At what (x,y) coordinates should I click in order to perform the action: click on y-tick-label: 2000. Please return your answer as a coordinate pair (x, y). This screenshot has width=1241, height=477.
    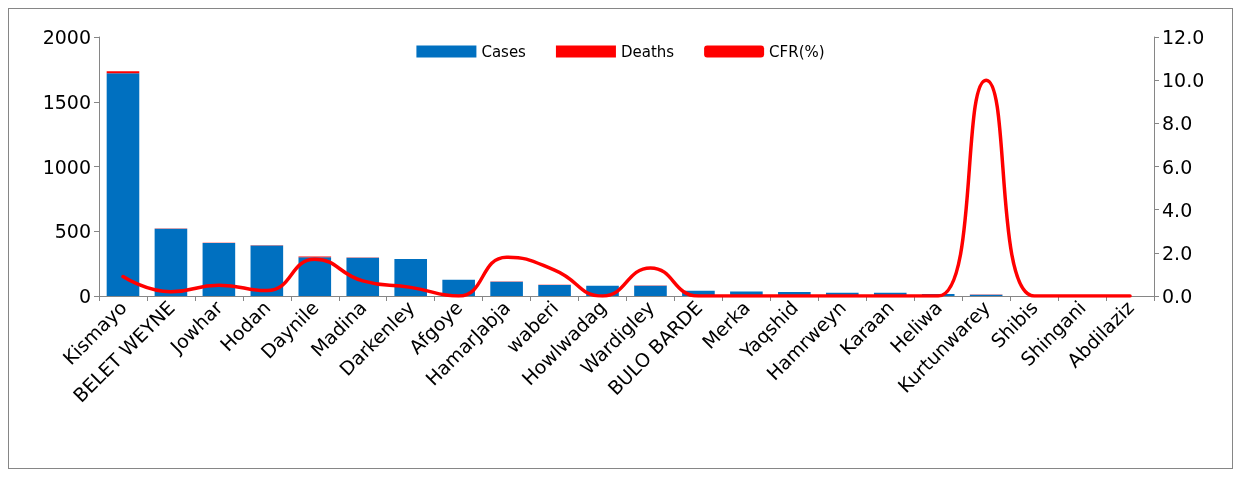
    Looking at the image, I should click on (66, 37).